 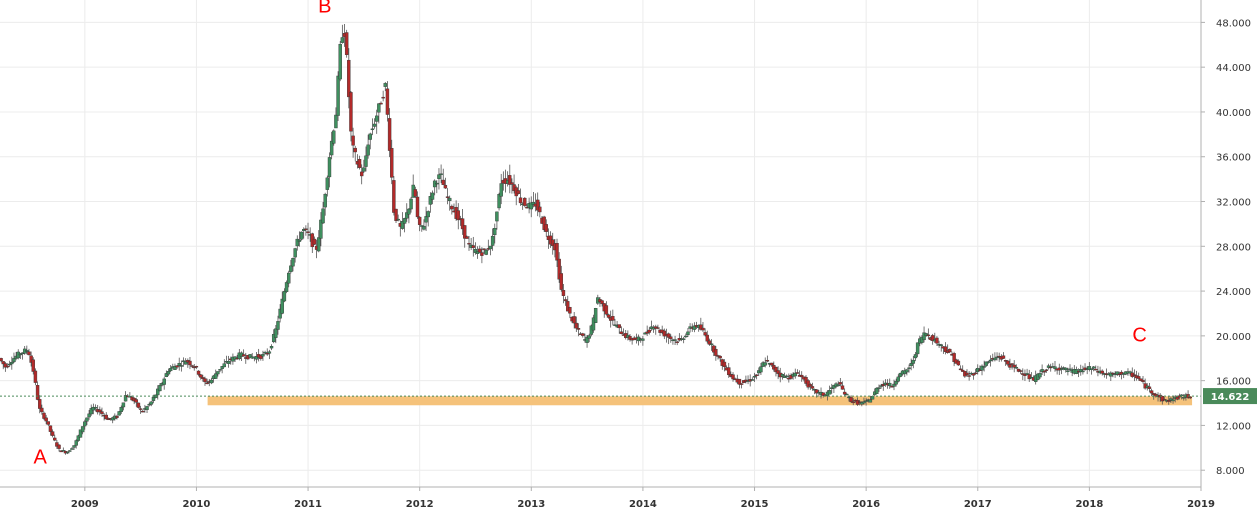 I want to click on y-tick-label: 48.000, so click(x=1233, y=23).